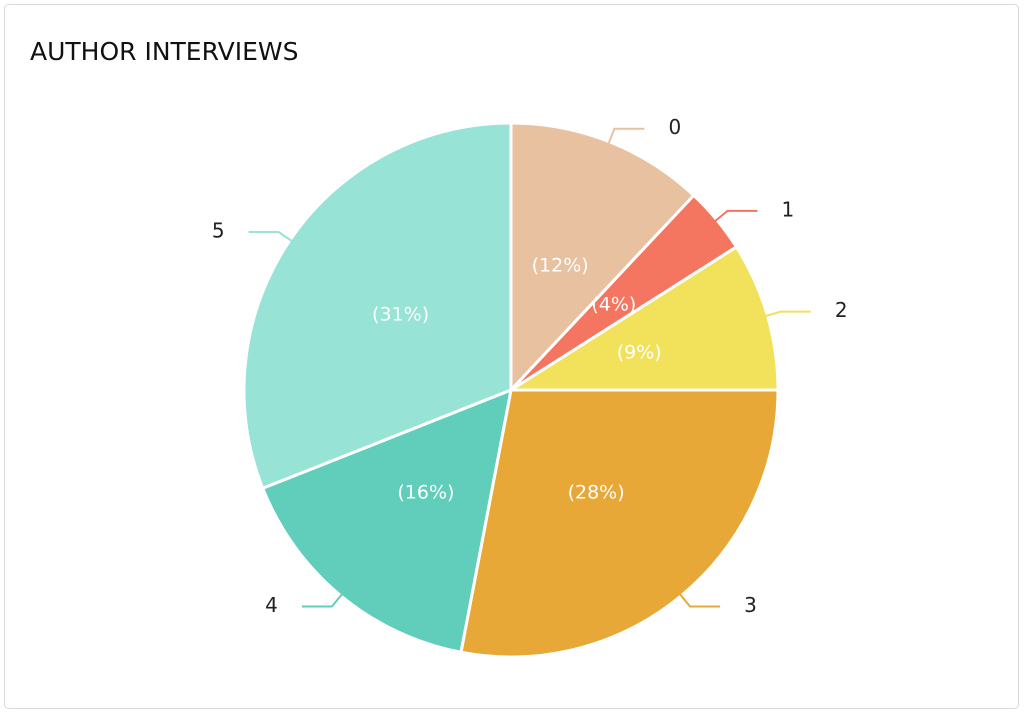 This screenshot has height=718, width=1024. What do you see at coordinates (639, 352) in the screenshot?
I see `slice-value-label: (9%)` at bounding box center [639, 352].